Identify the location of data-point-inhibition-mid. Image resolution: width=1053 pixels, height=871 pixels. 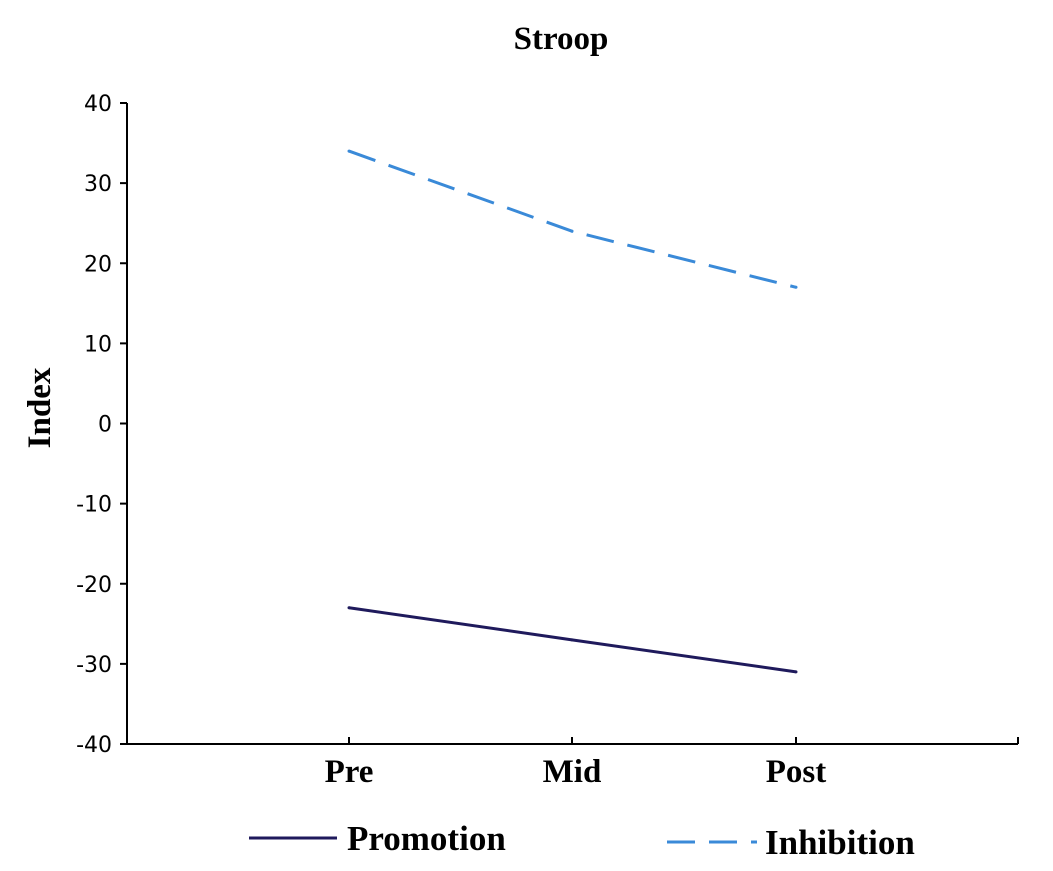
(572, 231).